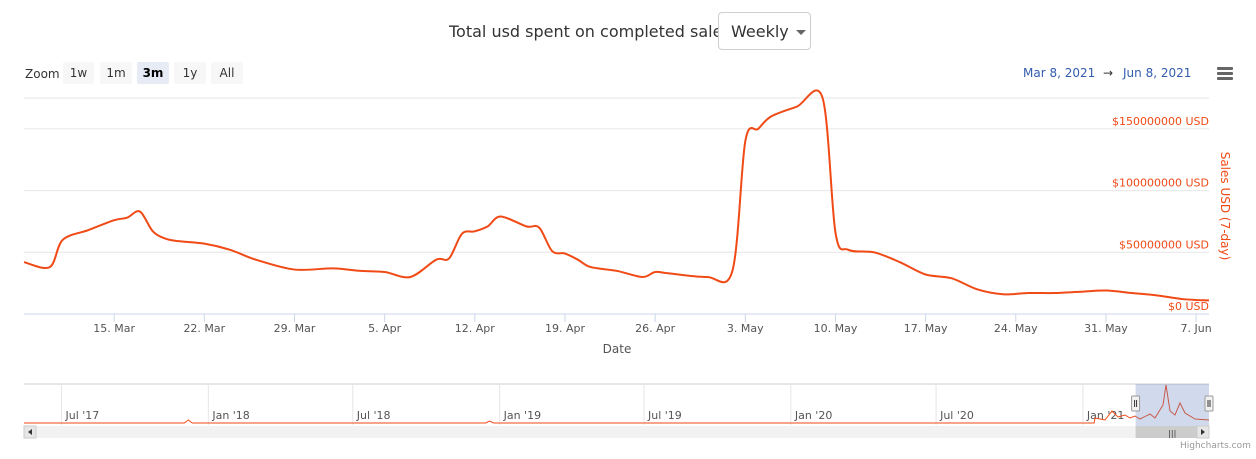  I want to click on x-tick-label: 29. Mar, so click(295, 328).